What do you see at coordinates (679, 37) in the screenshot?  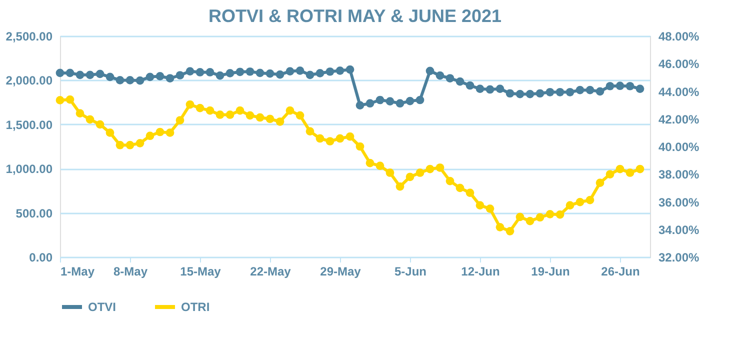 I see `y2-tick-label: 48.00%` at bounding box center [679, 37].